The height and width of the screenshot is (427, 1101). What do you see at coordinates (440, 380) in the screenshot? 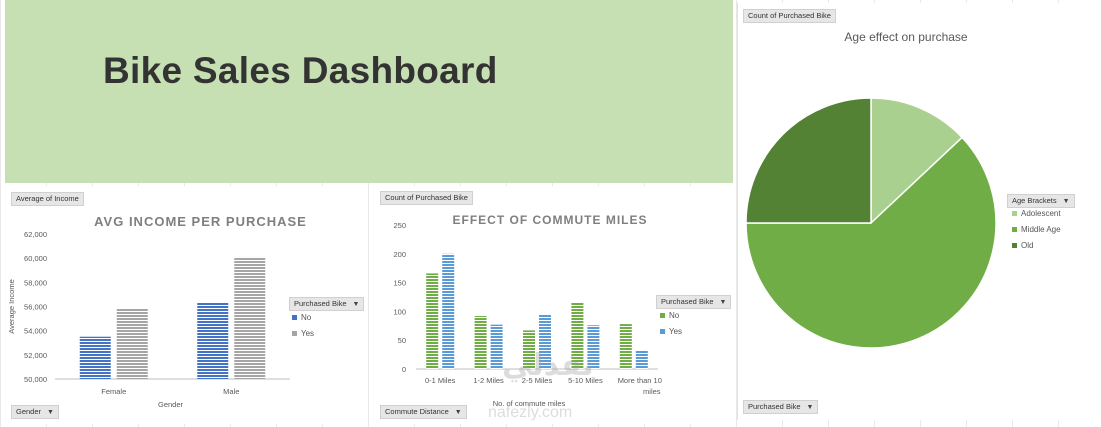
I see `x-tick-label: 0-1 Miles` at bounding box center [440, 380].